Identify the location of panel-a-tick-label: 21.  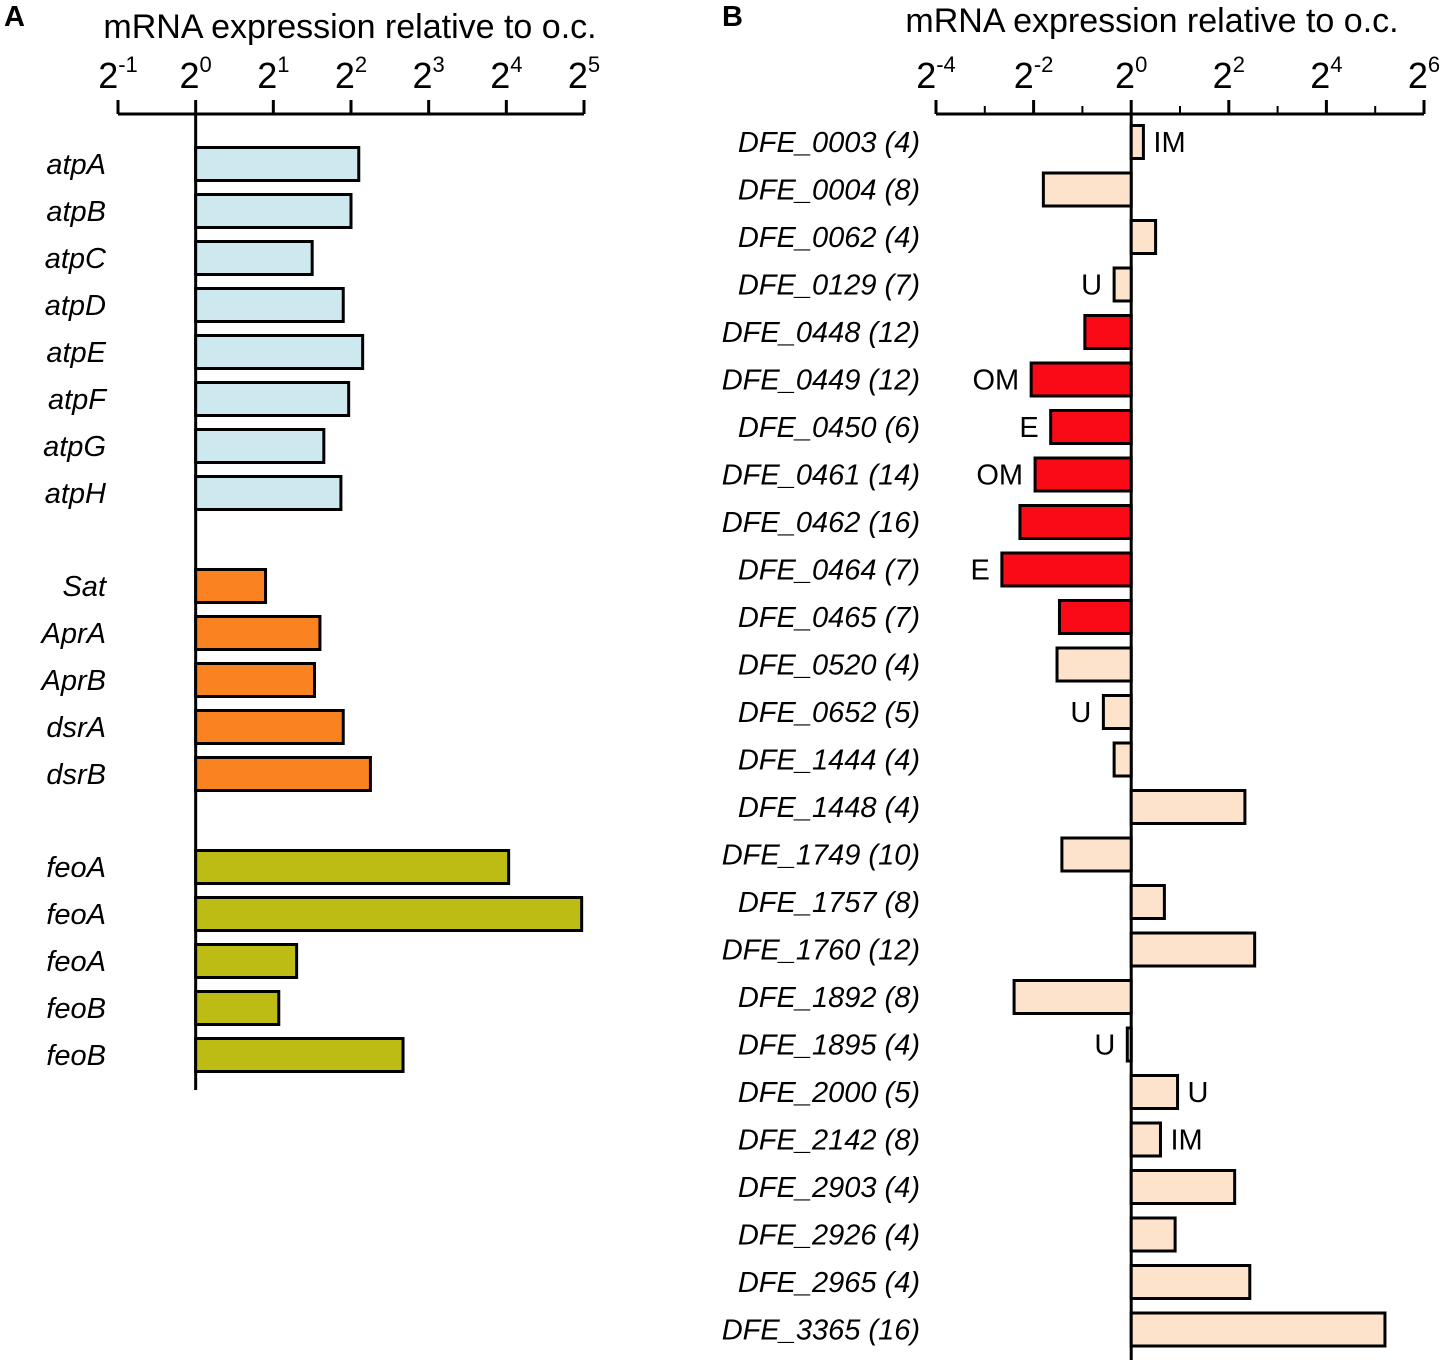
(273, 74).